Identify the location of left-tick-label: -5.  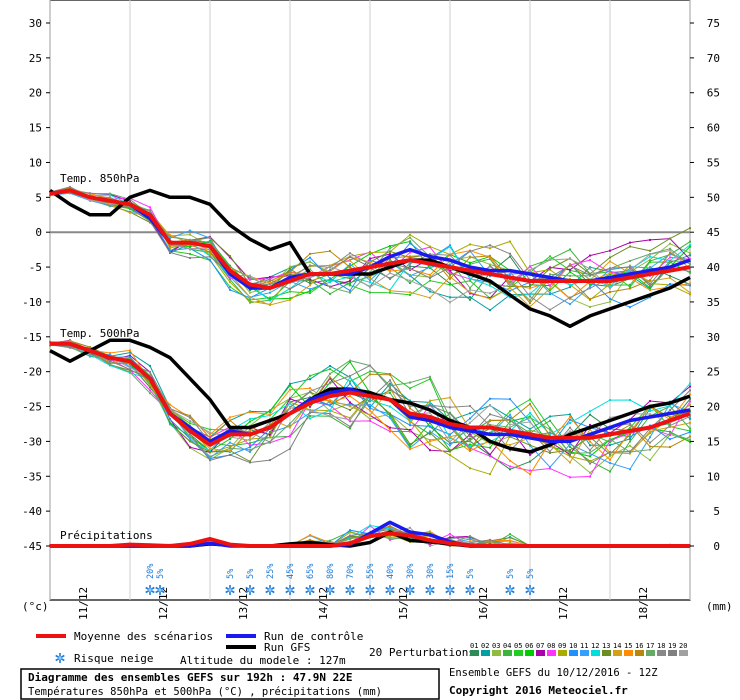
(35, 267).